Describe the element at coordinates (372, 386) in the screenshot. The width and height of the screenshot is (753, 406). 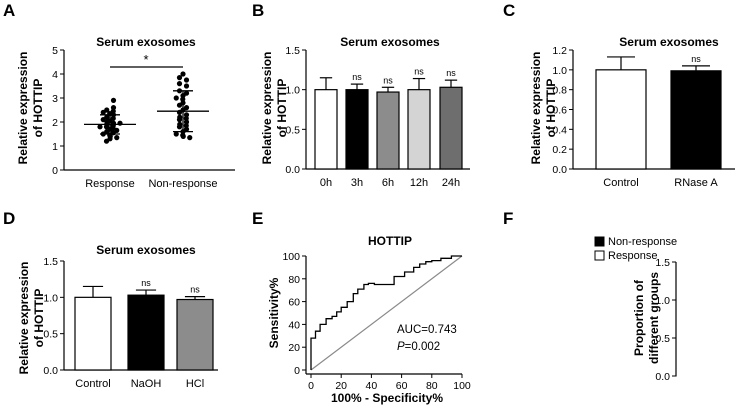
I see `gE-x-tick-label: 40` at that location.